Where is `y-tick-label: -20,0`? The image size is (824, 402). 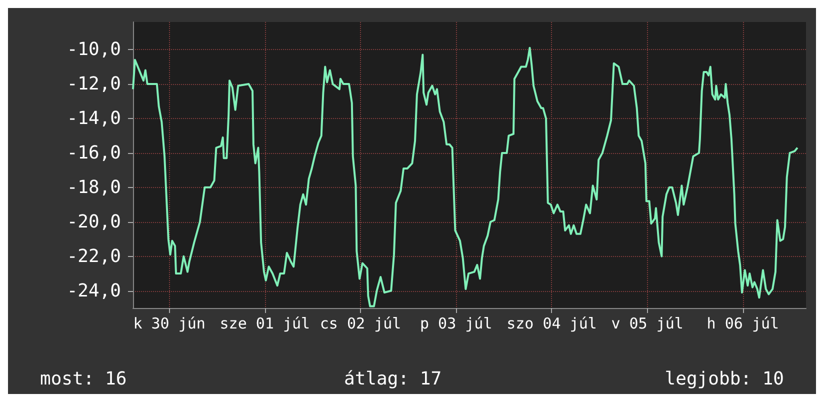 y-tick-label: -20,0 is located at coordinates (93, 221).